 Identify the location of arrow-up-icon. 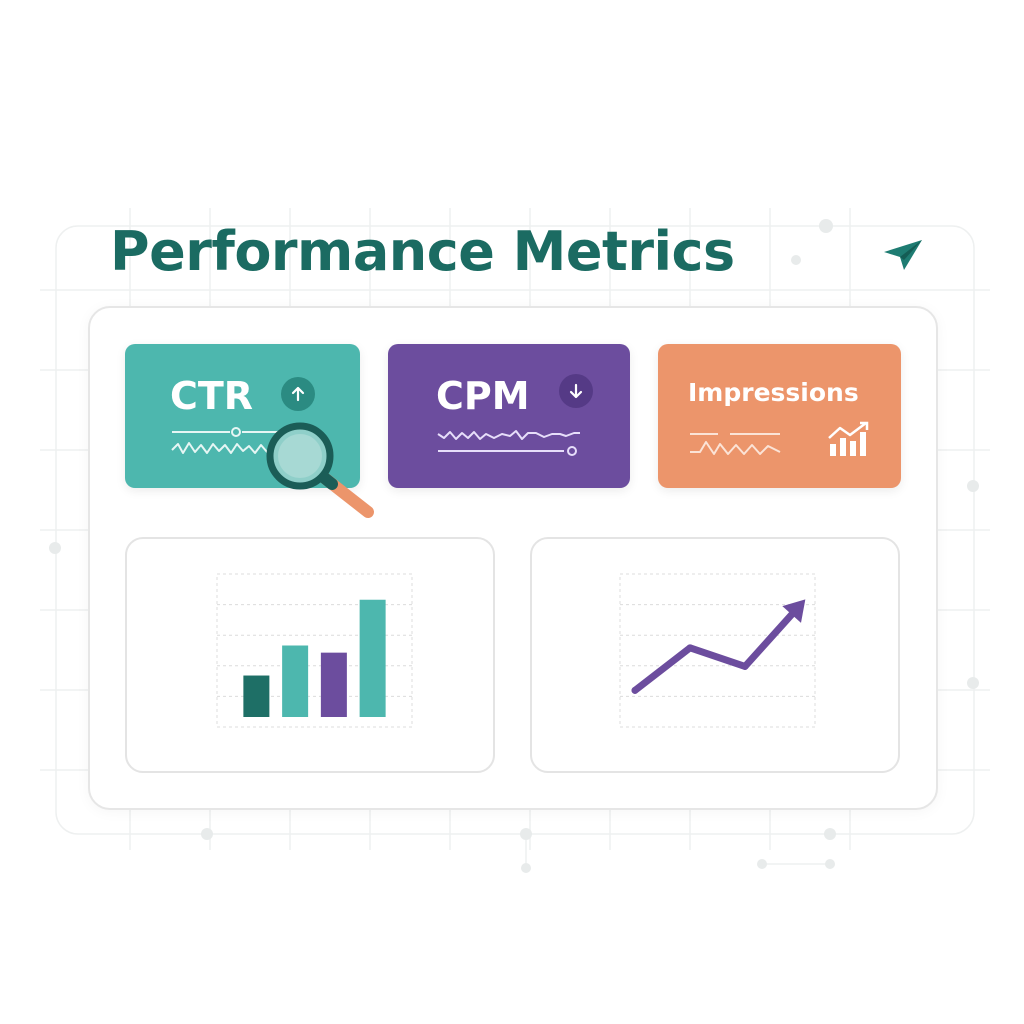
(298, 394).